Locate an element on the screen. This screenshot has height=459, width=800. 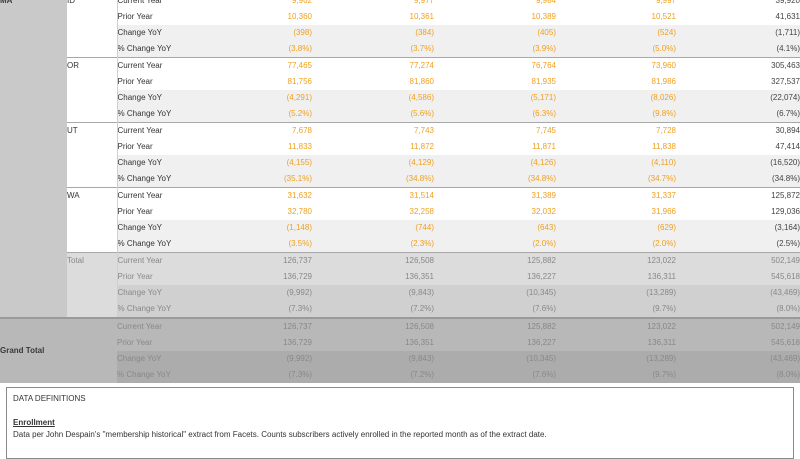
month-value: 9,984 is located at coordinates (545, 2).